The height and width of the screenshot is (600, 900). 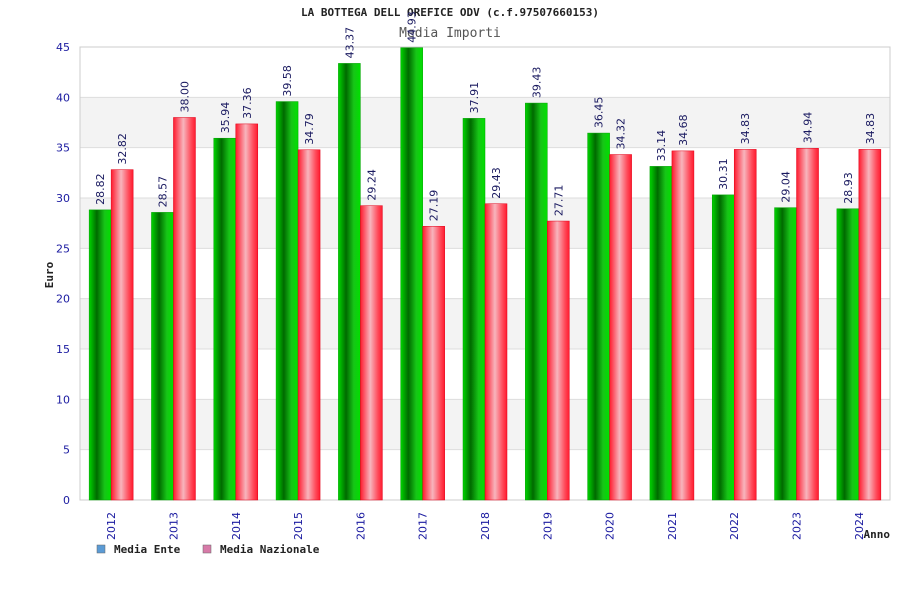 I want to click on y-tick-label: 5, so click(x=66, y=450).